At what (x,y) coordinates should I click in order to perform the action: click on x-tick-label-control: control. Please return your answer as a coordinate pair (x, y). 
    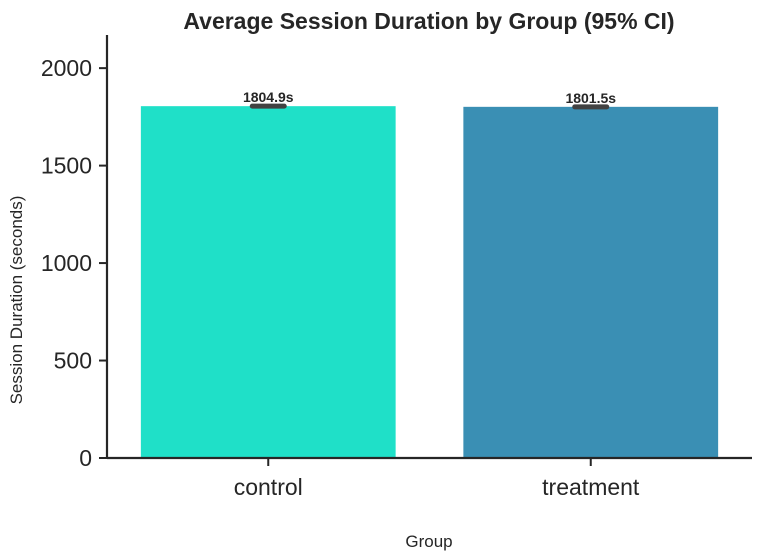
    Looking at the image, I should click on (268, 487).